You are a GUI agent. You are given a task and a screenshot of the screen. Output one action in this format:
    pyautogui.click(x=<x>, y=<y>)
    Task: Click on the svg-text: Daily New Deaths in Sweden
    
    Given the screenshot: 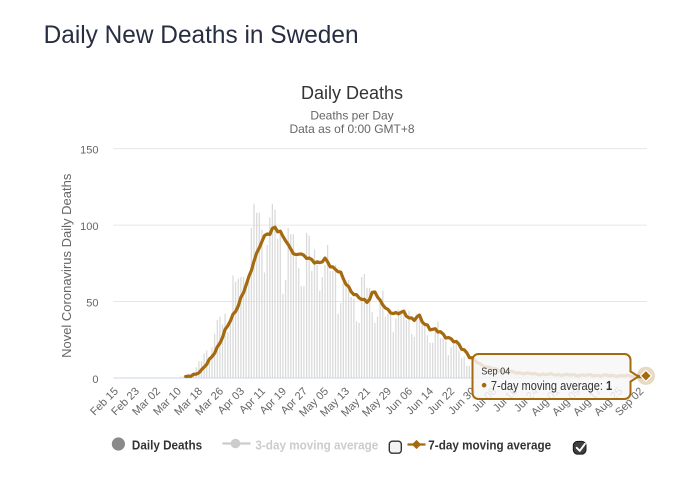 What is the action you would take?
    pyautogui.click(x=201, y=35)
    